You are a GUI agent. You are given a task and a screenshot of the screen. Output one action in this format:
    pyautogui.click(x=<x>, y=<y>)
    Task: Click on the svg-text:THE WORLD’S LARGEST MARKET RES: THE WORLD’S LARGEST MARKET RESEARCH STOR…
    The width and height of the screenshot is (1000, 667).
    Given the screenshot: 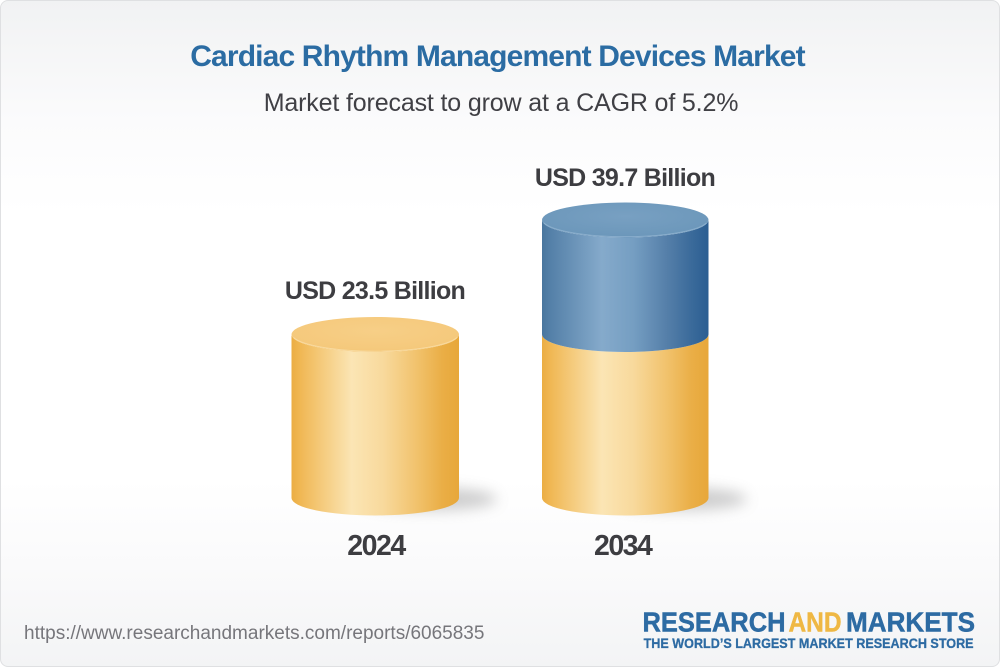 What is the action you would take?
    pyautogui.click(x=809, y=643)
    